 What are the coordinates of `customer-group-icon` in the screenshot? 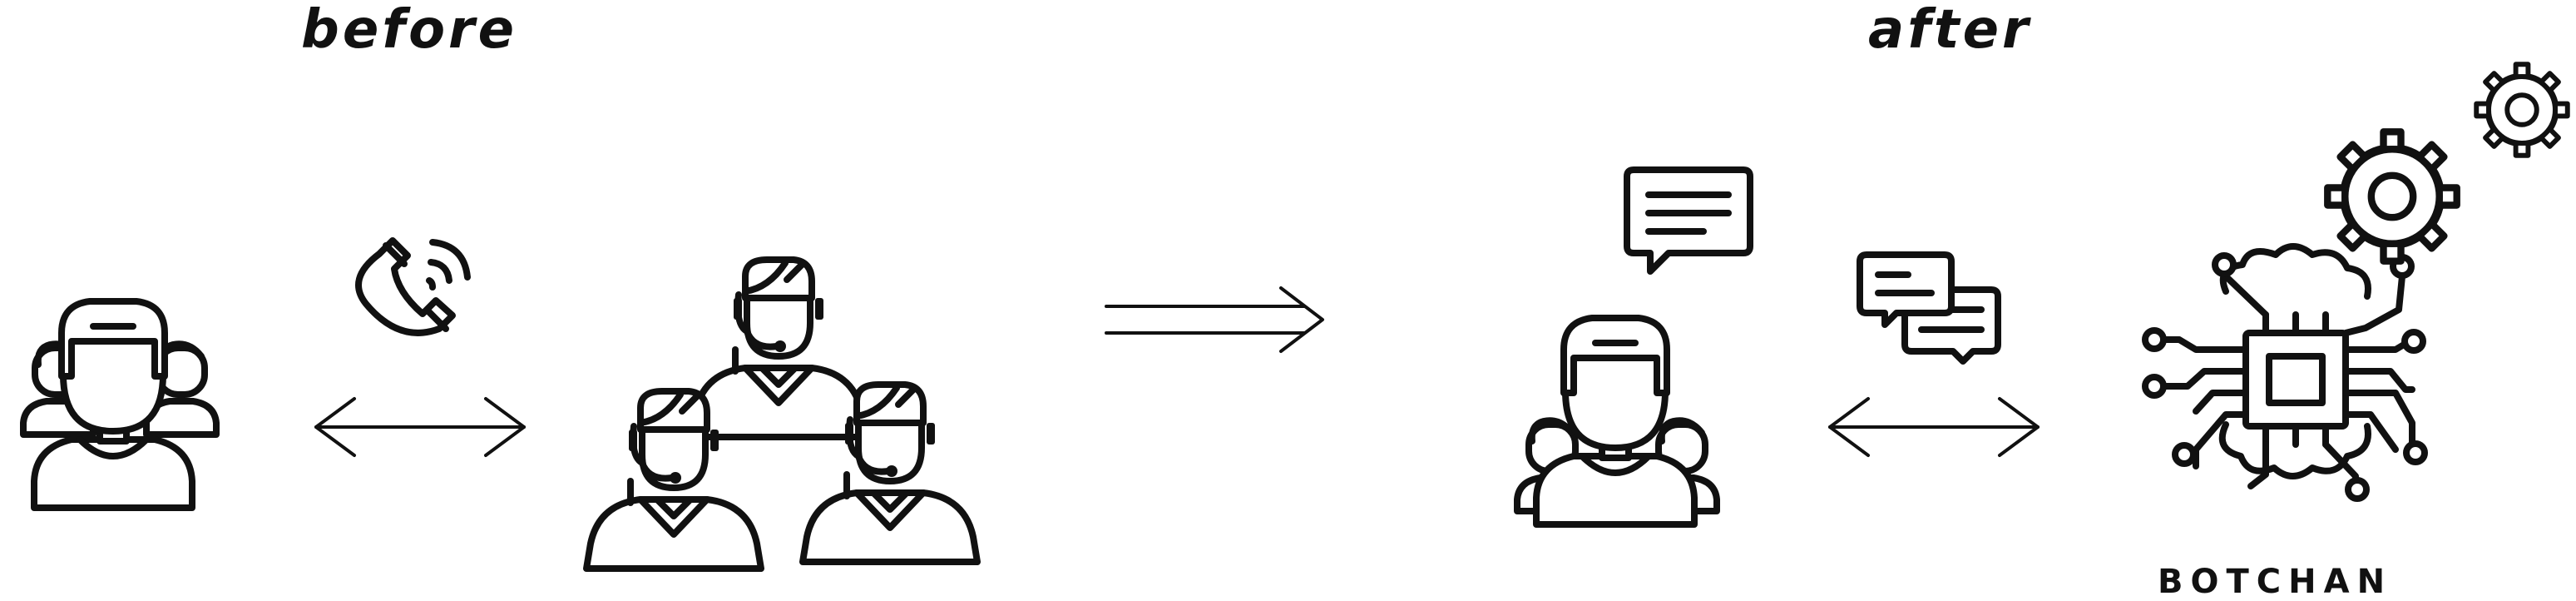 It's located at (119, 405).